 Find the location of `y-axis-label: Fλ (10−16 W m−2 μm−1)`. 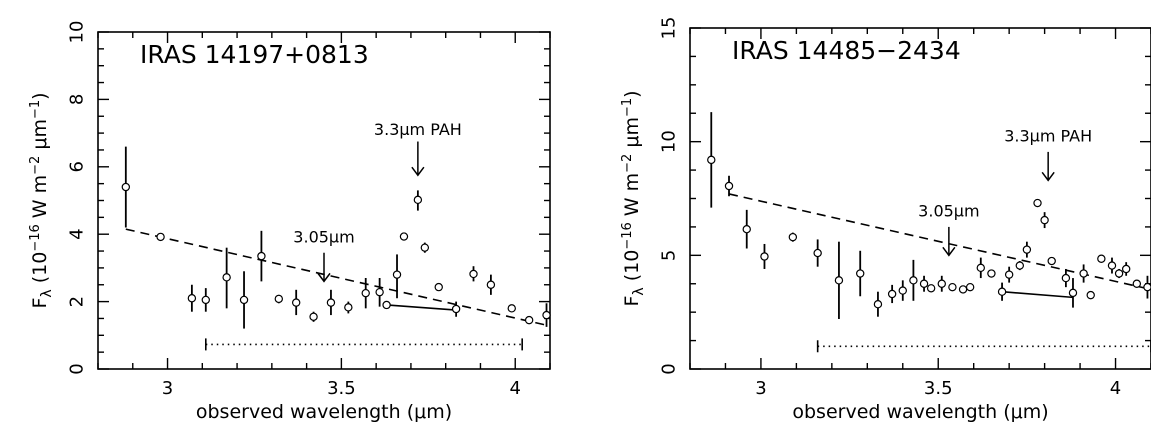

y-axis-label: Fλ (10−16 W m−2 μm−1) is located at coordinates (41, 200).